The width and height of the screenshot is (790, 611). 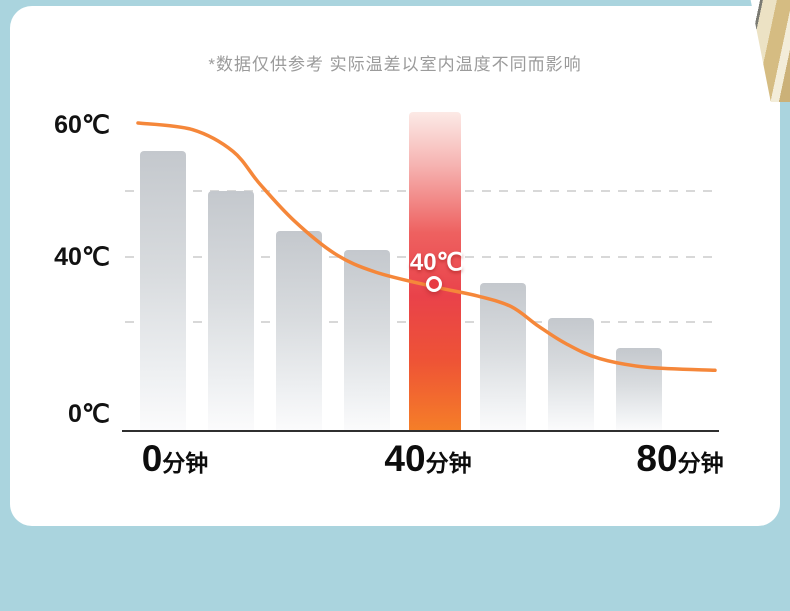 I want to click on y-axis-label: 40℃, so click(x=82, y=257).